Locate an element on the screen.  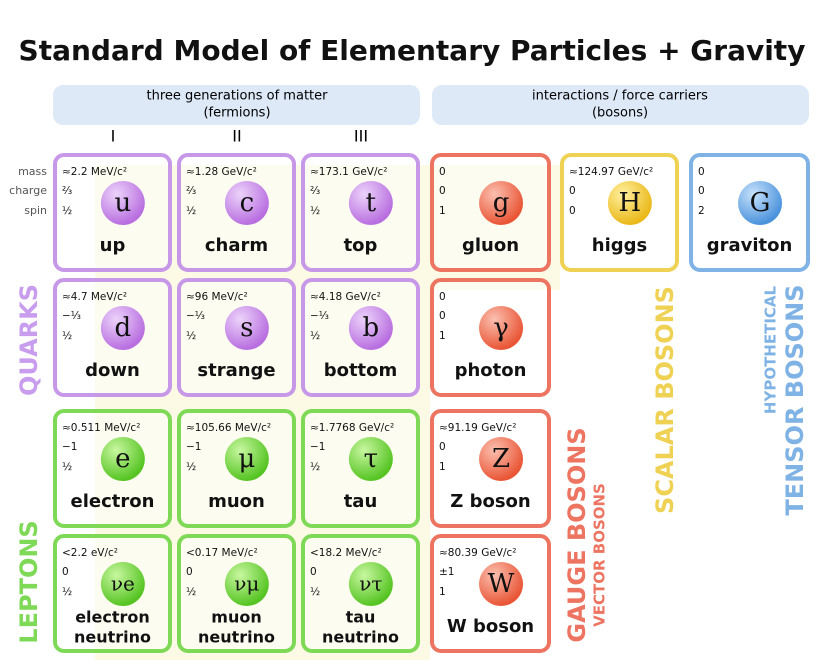
particle-charge: ±1 is located at coordinates (446, 572).